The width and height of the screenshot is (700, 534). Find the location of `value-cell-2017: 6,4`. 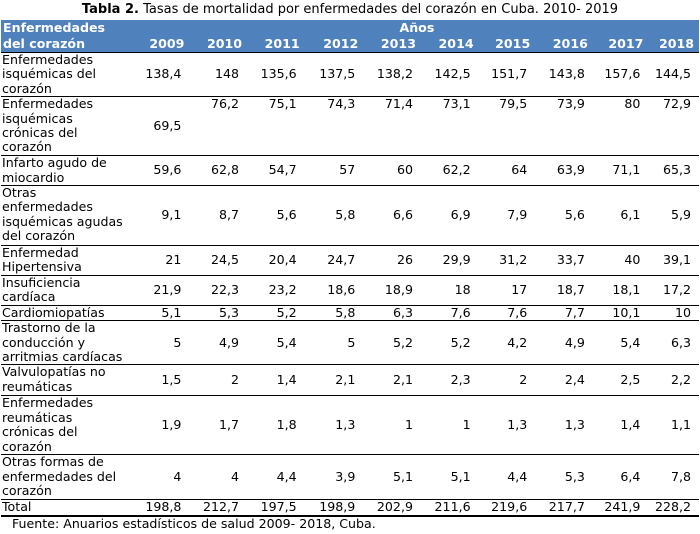

value-cell-2017: 6,4 is located at coordinates (620, 477).